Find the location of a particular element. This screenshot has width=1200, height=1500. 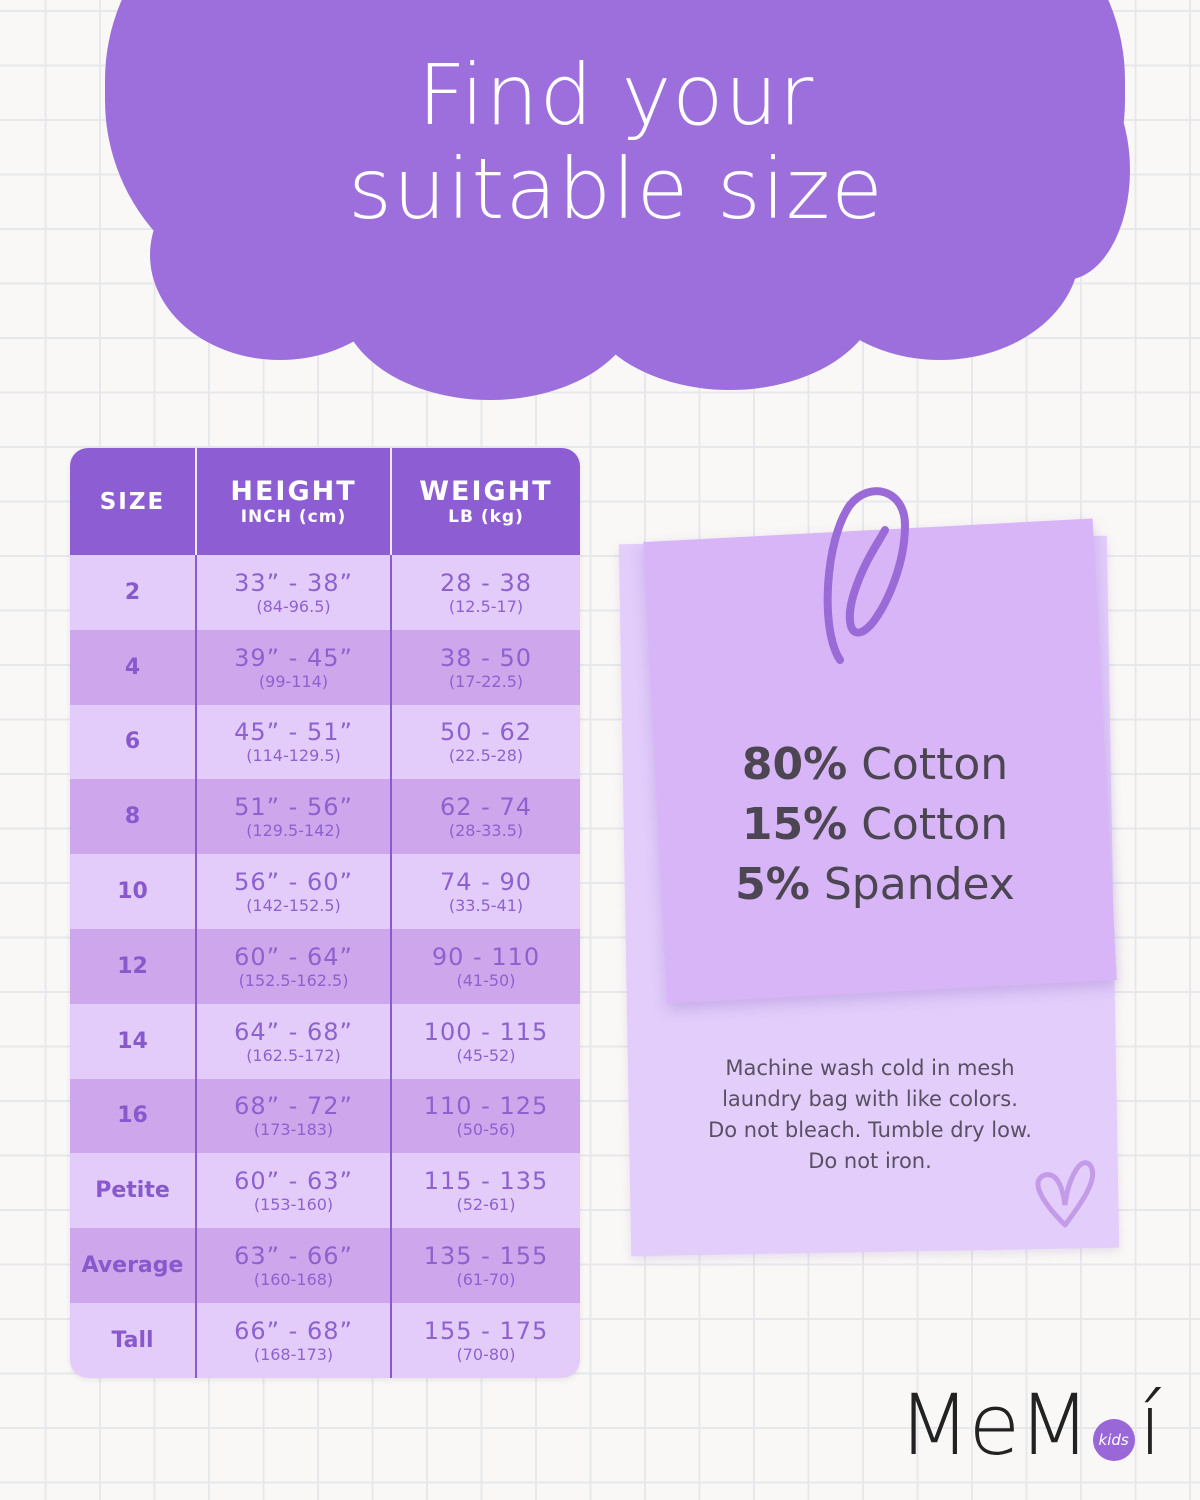

table-row: 2 33” - 38” (84-96.5) 28 - 38 (12.5-17) is located at coordinates (325, 592).